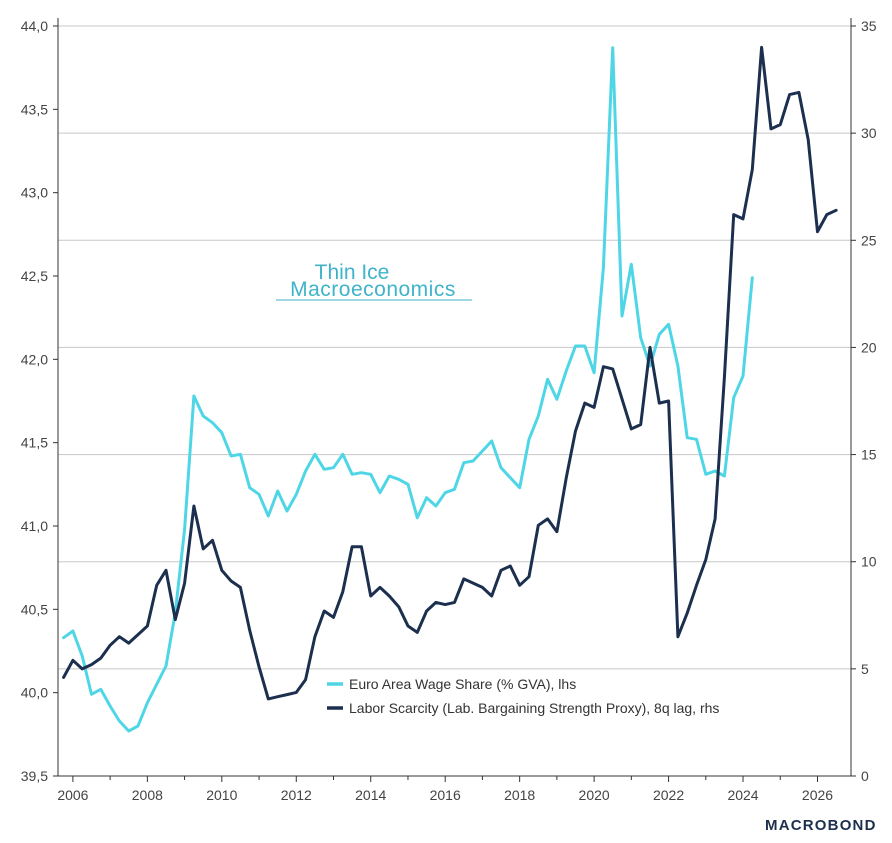  What do you see at coordinates (221, 795) in the screenshot?
I see `x-tick-label: 2010` at bounding box center [221, 795].